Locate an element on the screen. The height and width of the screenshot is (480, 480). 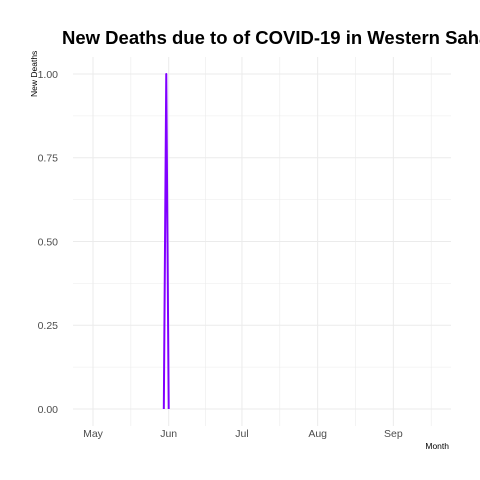
y-tick-label: 0.25 is located at coordinates (48, 326).